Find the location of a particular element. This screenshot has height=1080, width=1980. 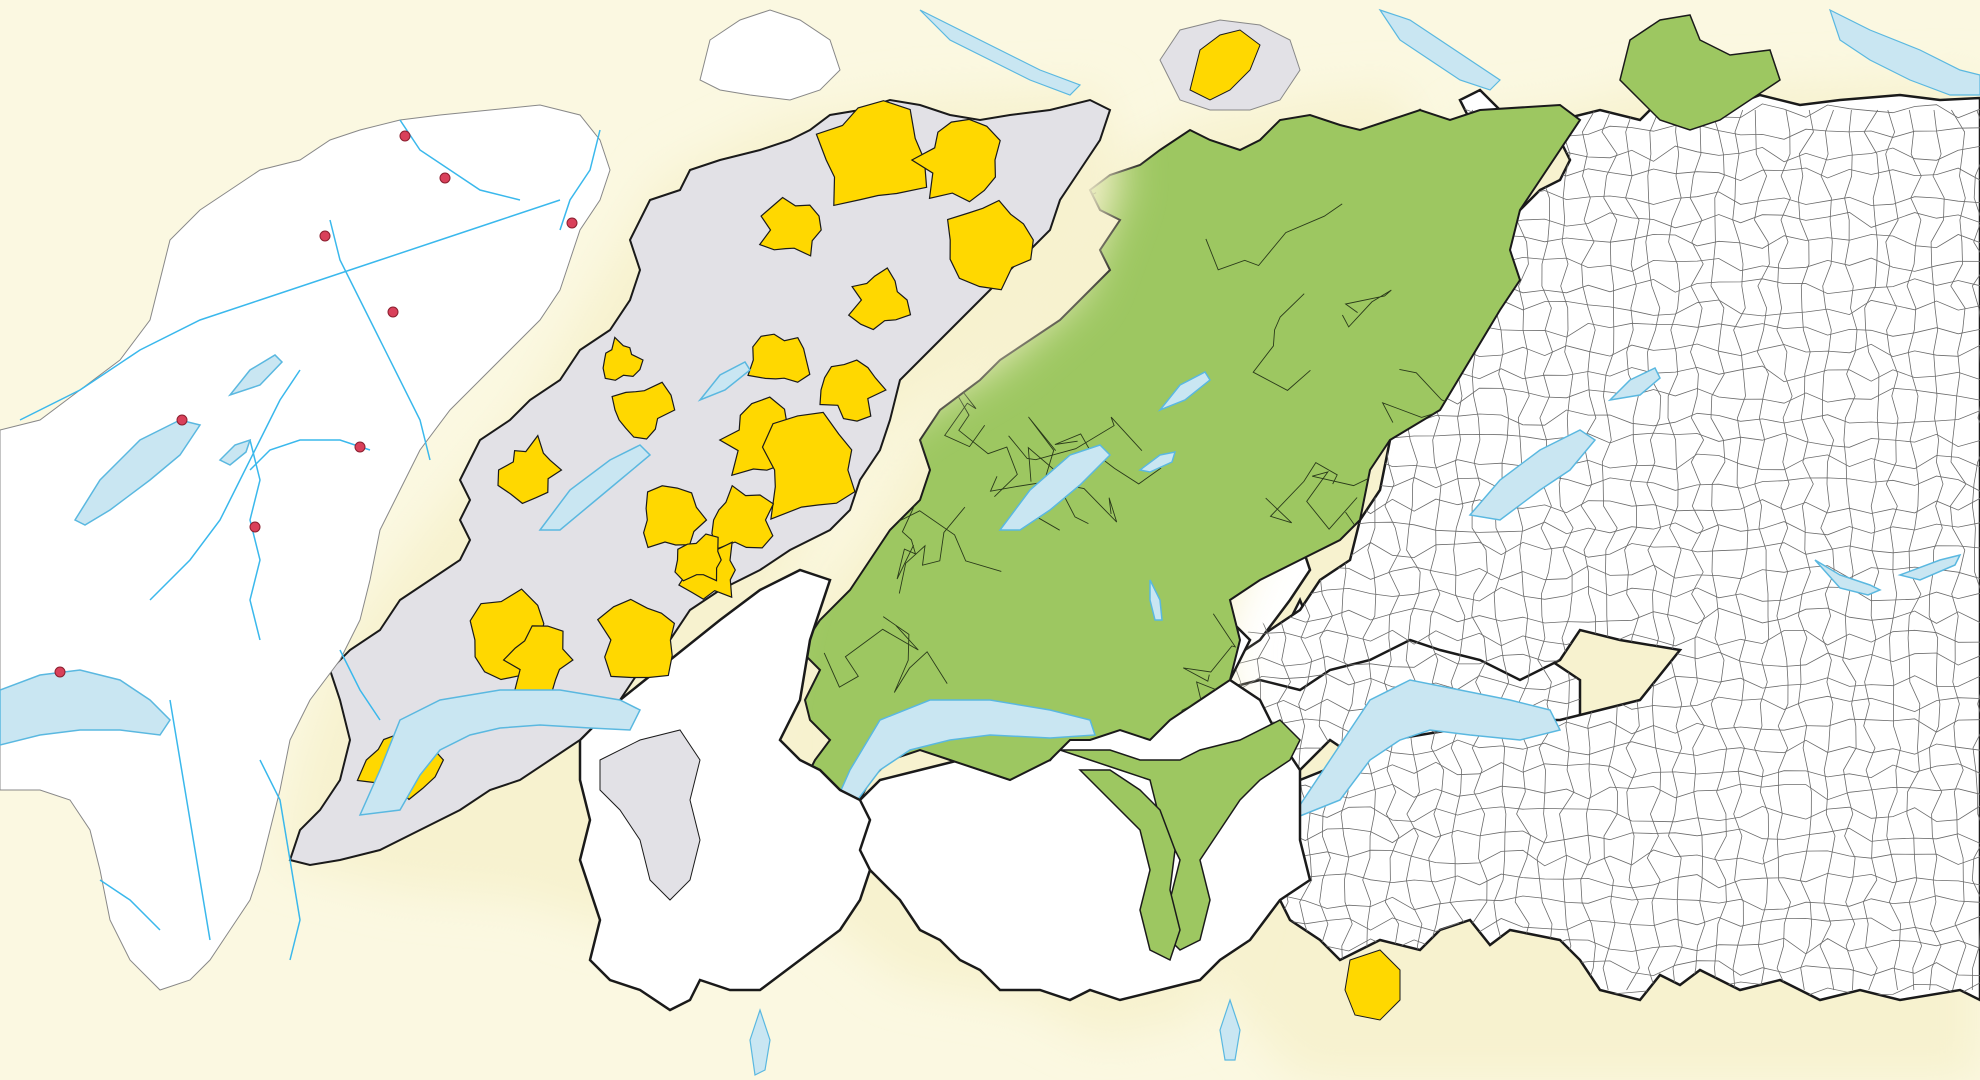

agglomerations-lake-geneva is located at coordinates (500, 752).